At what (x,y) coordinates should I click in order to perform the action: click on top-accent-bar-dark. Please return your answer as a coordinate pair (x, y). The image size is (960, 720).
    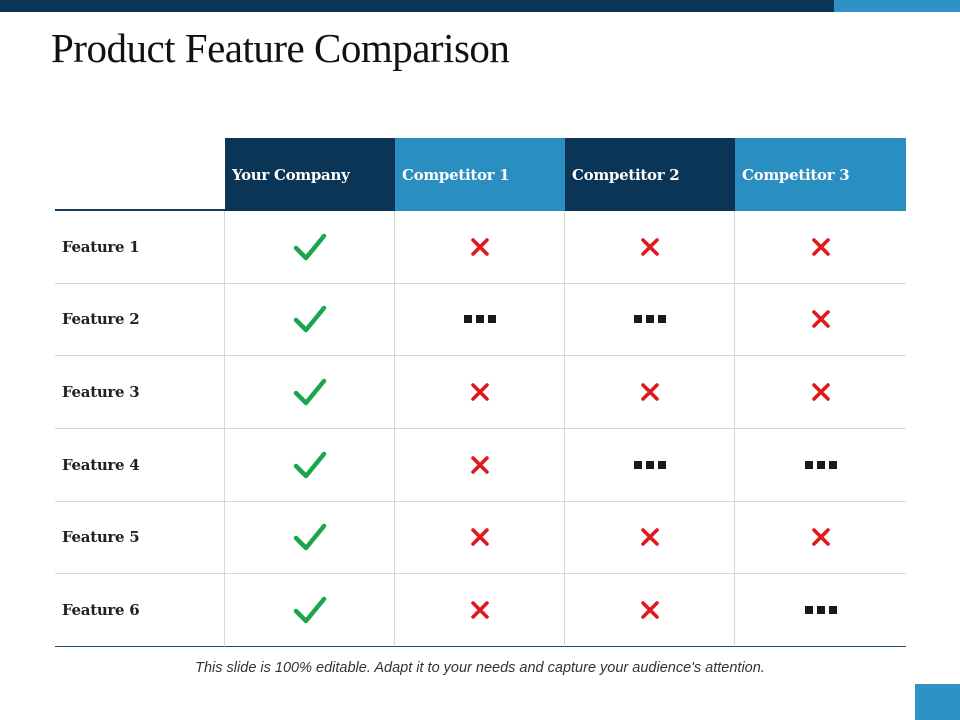
    Looking at the image, I should click on (417, 6).